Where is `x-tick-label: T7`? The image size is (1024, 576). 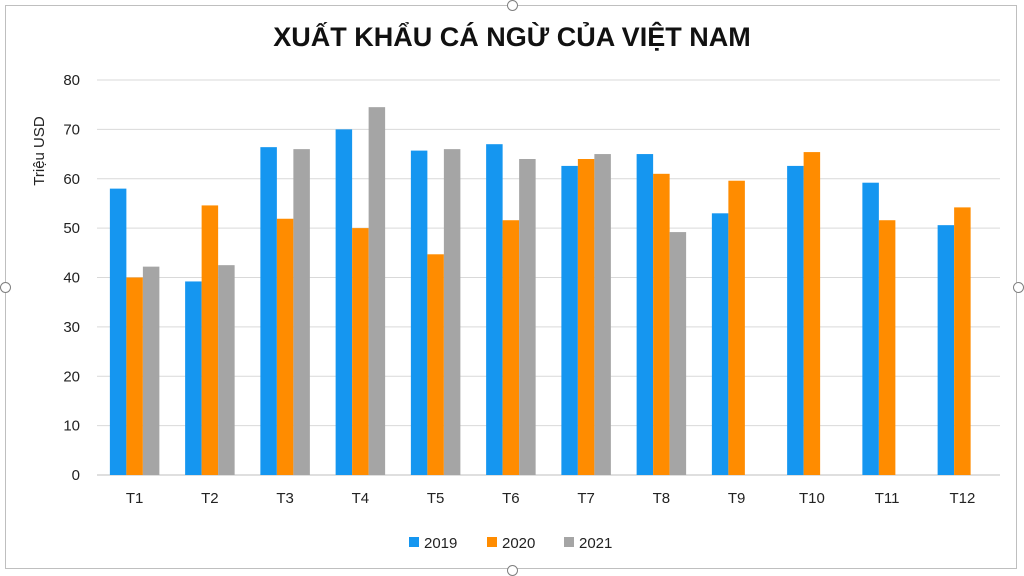
x-tick-label: T7 is located at coordinates (586, 498).